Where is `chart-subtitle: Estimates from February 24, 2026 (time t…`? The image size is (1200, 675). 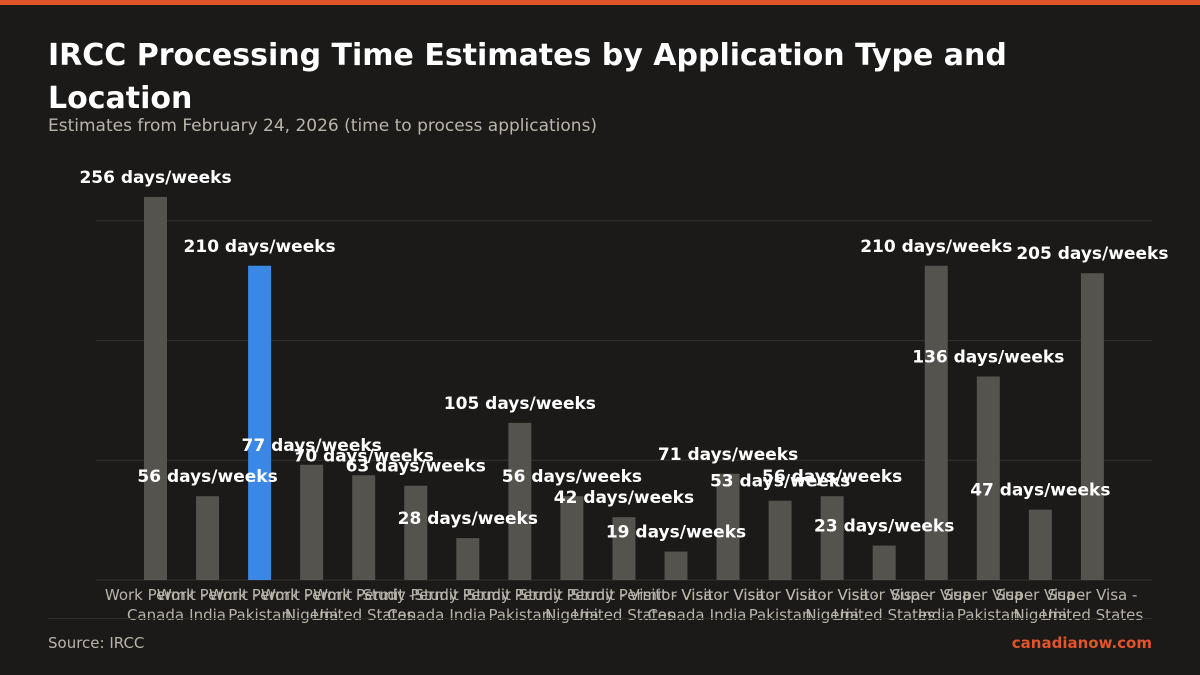 chart-subtitle: Estimates from February 24, 2026 (time t… is located at coordinates (323, 126).